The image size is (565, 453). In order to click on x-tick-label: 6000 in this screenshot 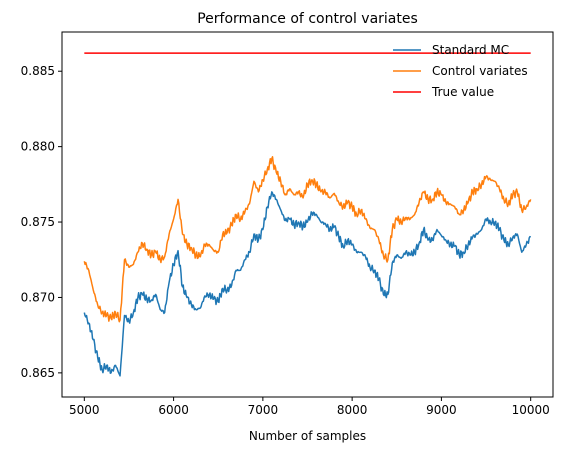, I will do `click(173, 410)`.